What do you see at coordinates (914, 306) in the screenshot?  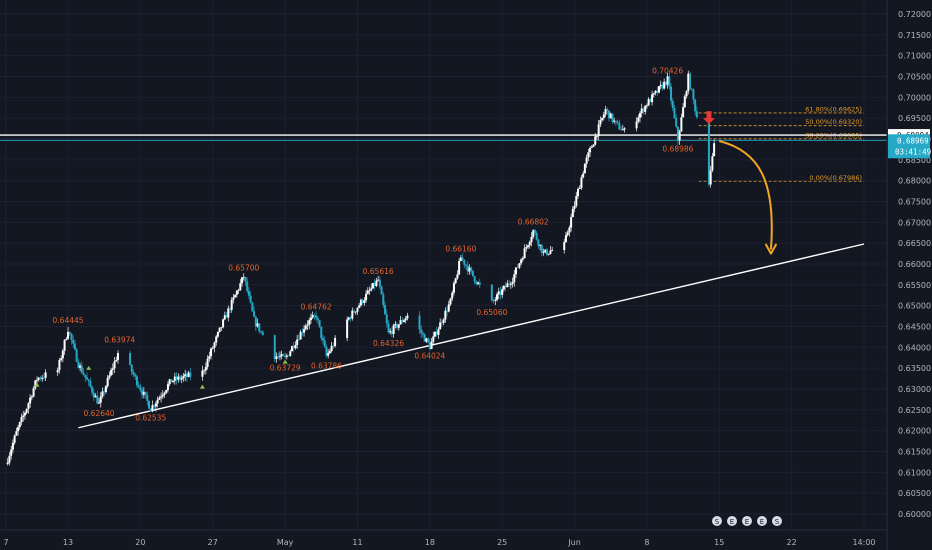 I see `price-tick-label: 0.65000` at bounding box center [914, 306].